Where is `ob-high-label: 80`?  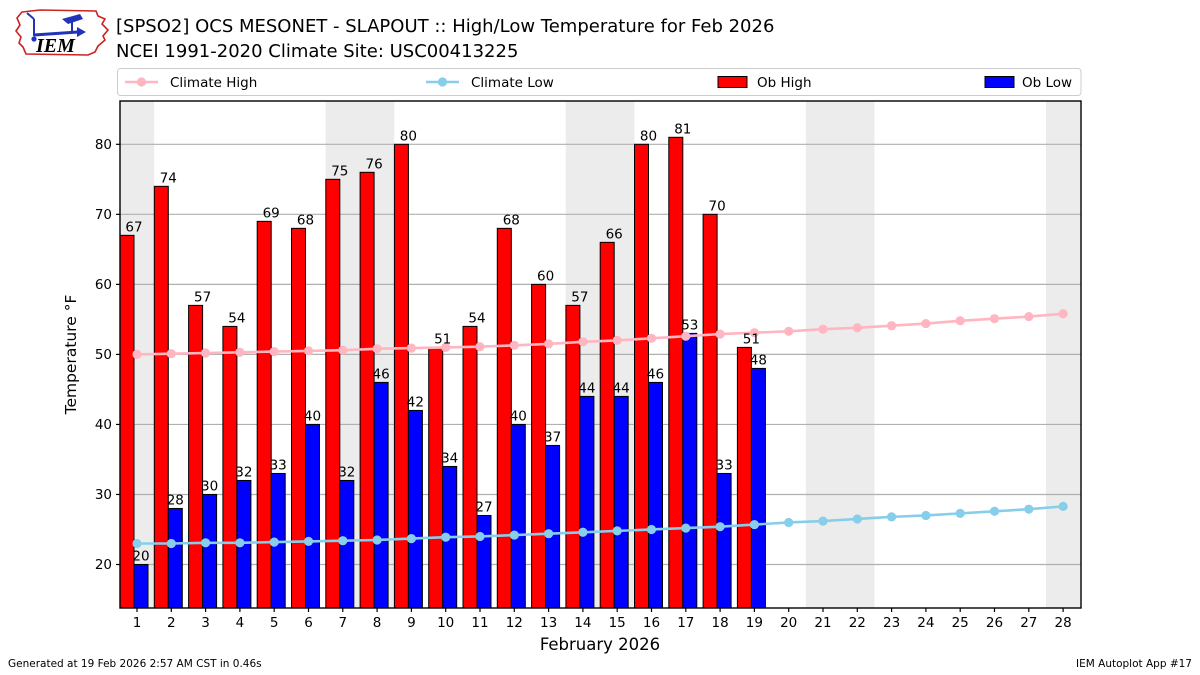
ob-high-label: 80 is located at coordinates (648, 136).